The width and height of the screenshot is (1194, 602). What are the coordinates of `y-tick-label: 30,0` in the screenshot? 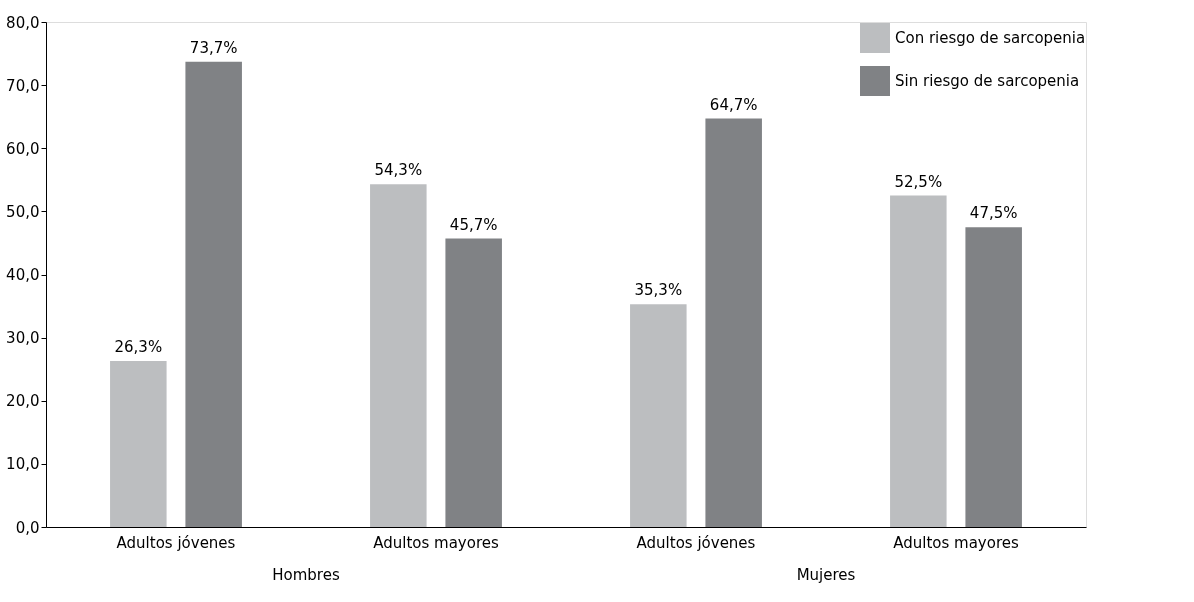 It's located at (23, 338).